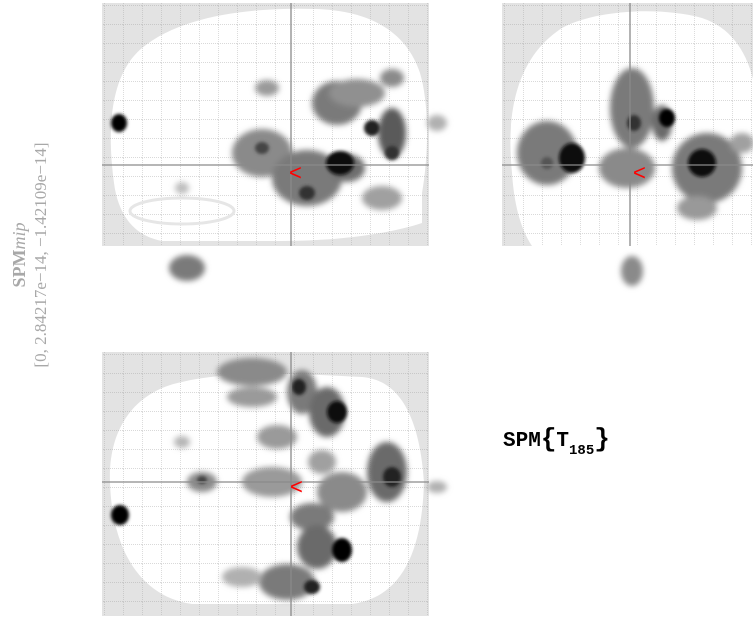 This screenshot has height=619, width=753. Describe the element at coordinates (602, 439) in the screenshot. I see `stat-close-brace: }` at that location.